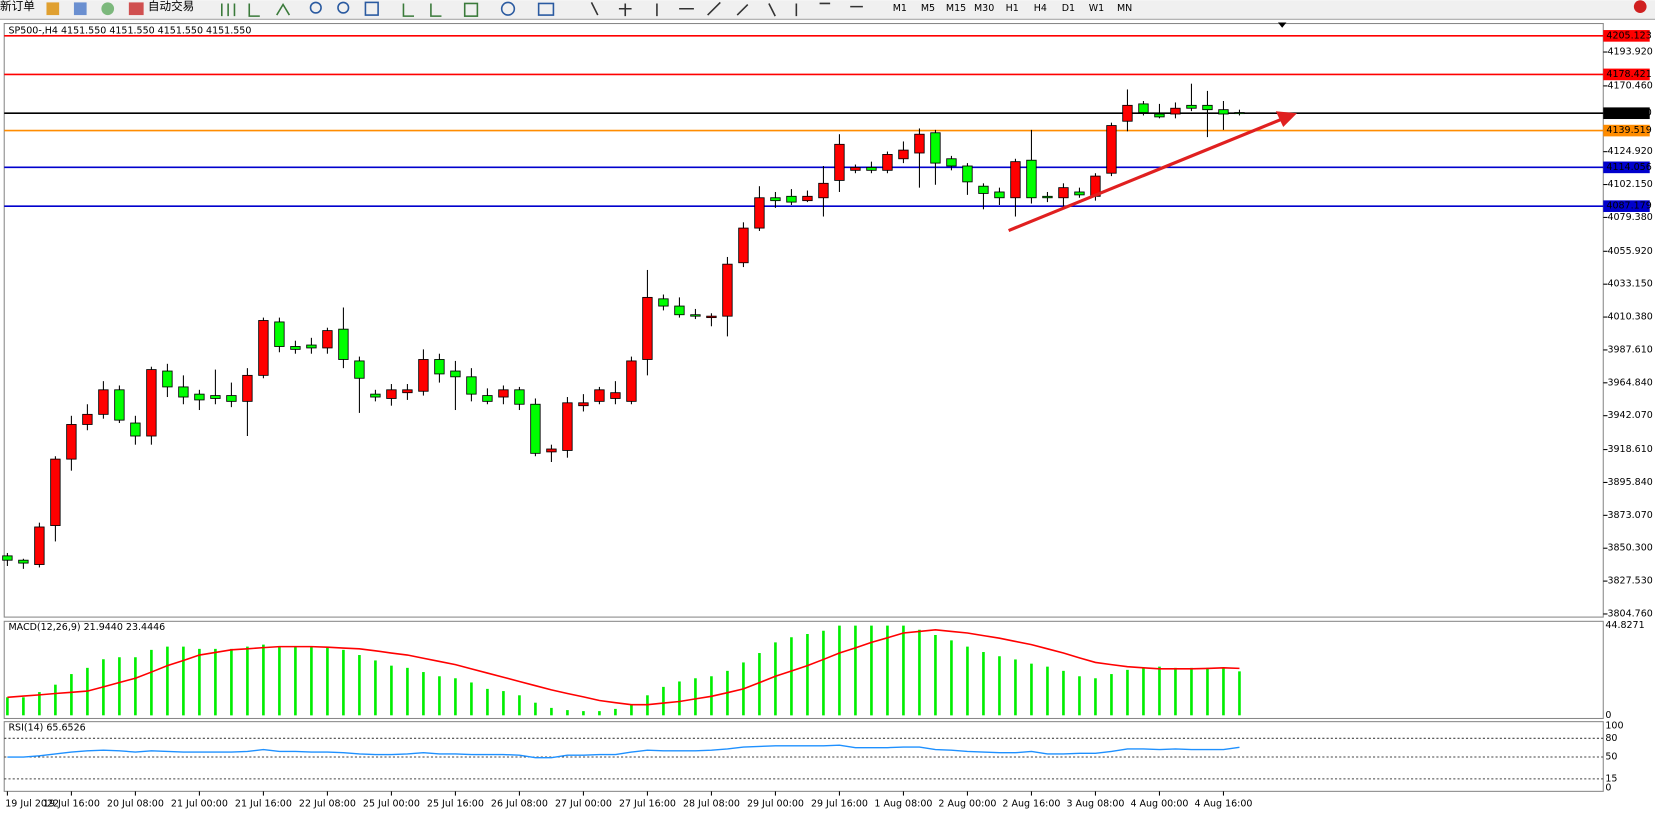 The width and height of the screenshot is (1655, 817). Describe the element at coordinates (928, 8) in the screenshot. I see `timeframe-button: M5` at that location.